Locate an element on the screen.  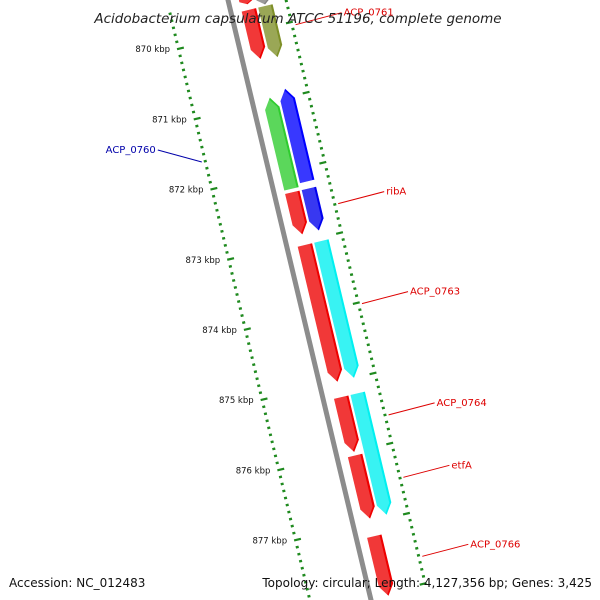
gene-label-acp-0761: ACP_0761 is located at coordinates (369, 13).